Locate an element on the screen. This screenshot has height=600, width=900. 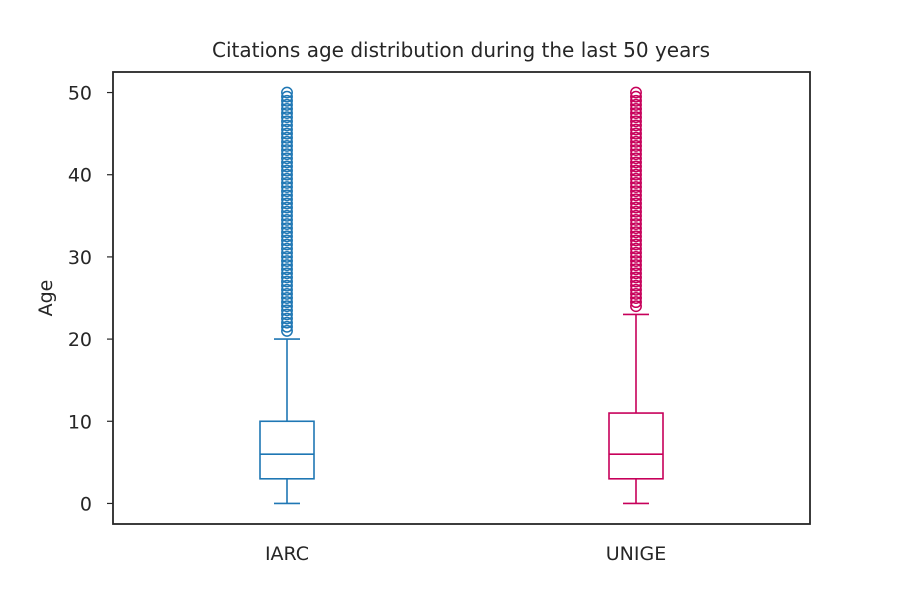
y-tick-label: 10 is located at coordinates (80, 422).